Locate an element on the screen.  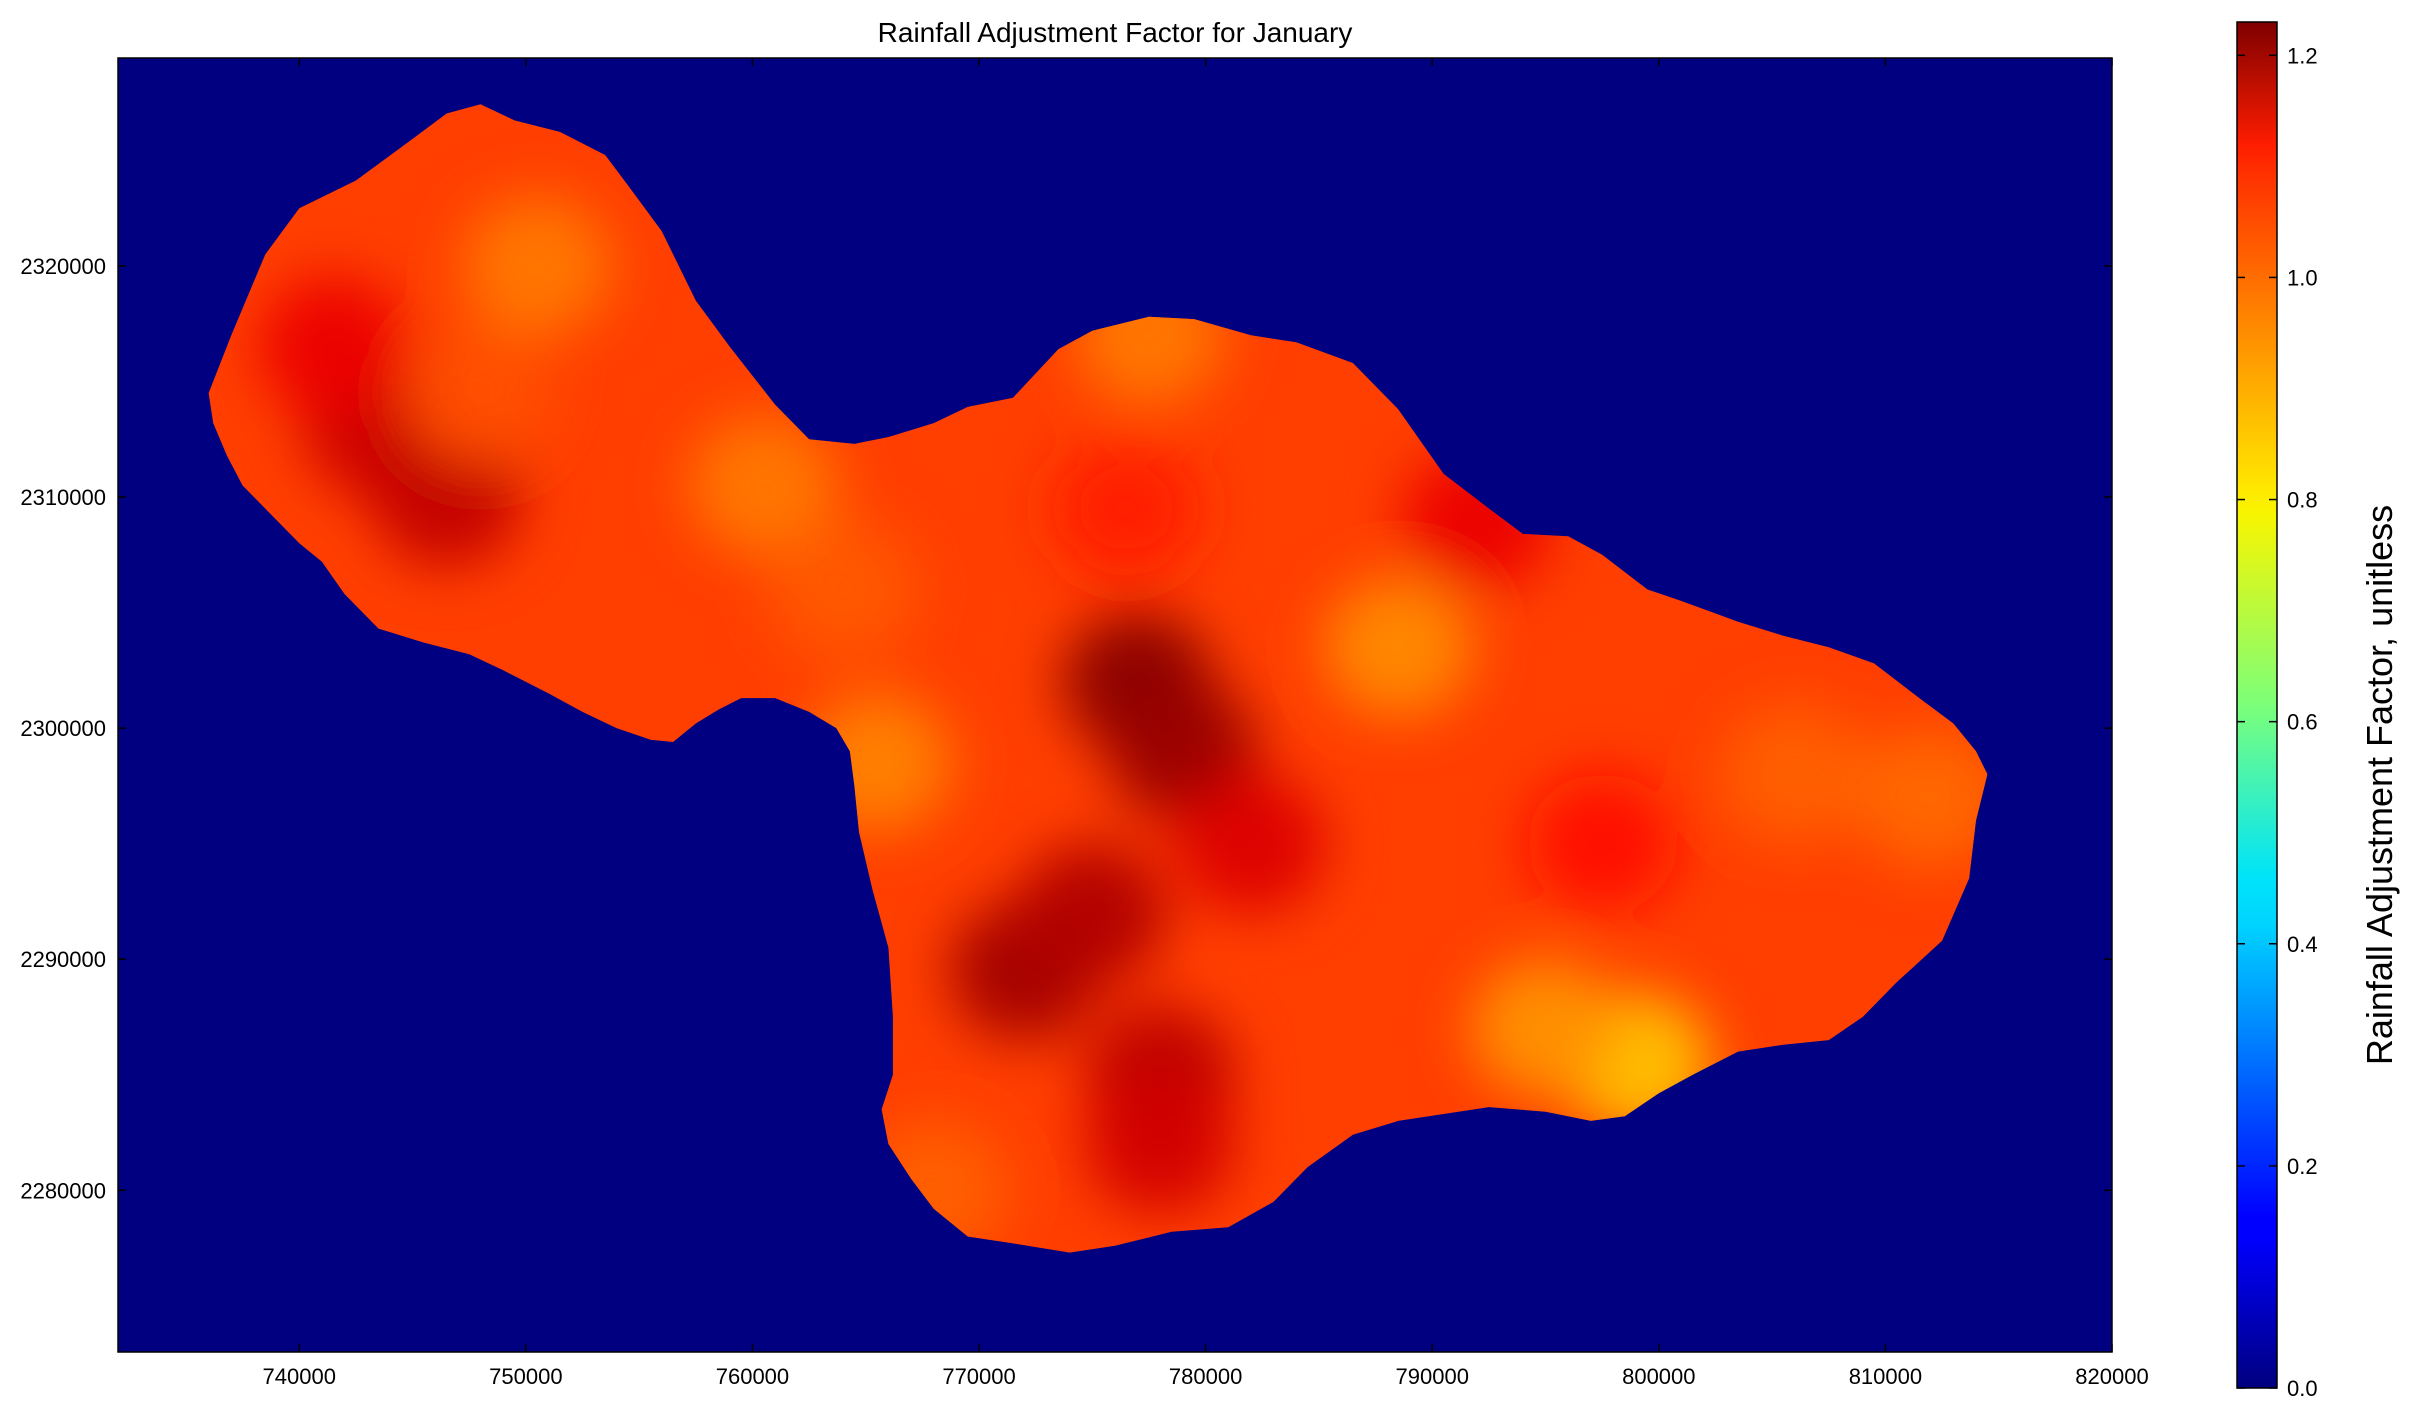
colorbar-tick-label: 0.2 is located at coordinates (2302, 1166).